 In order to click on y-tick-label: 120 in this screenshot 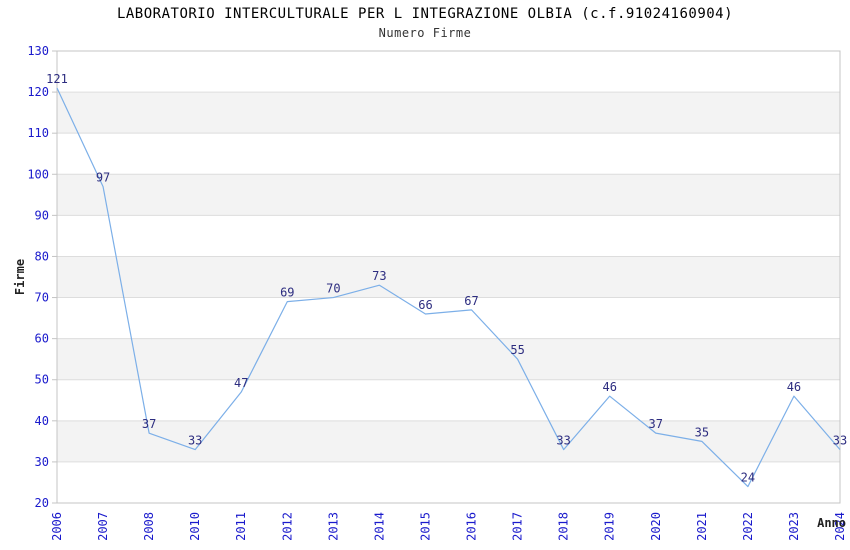, I will do `click(38, 92)`.